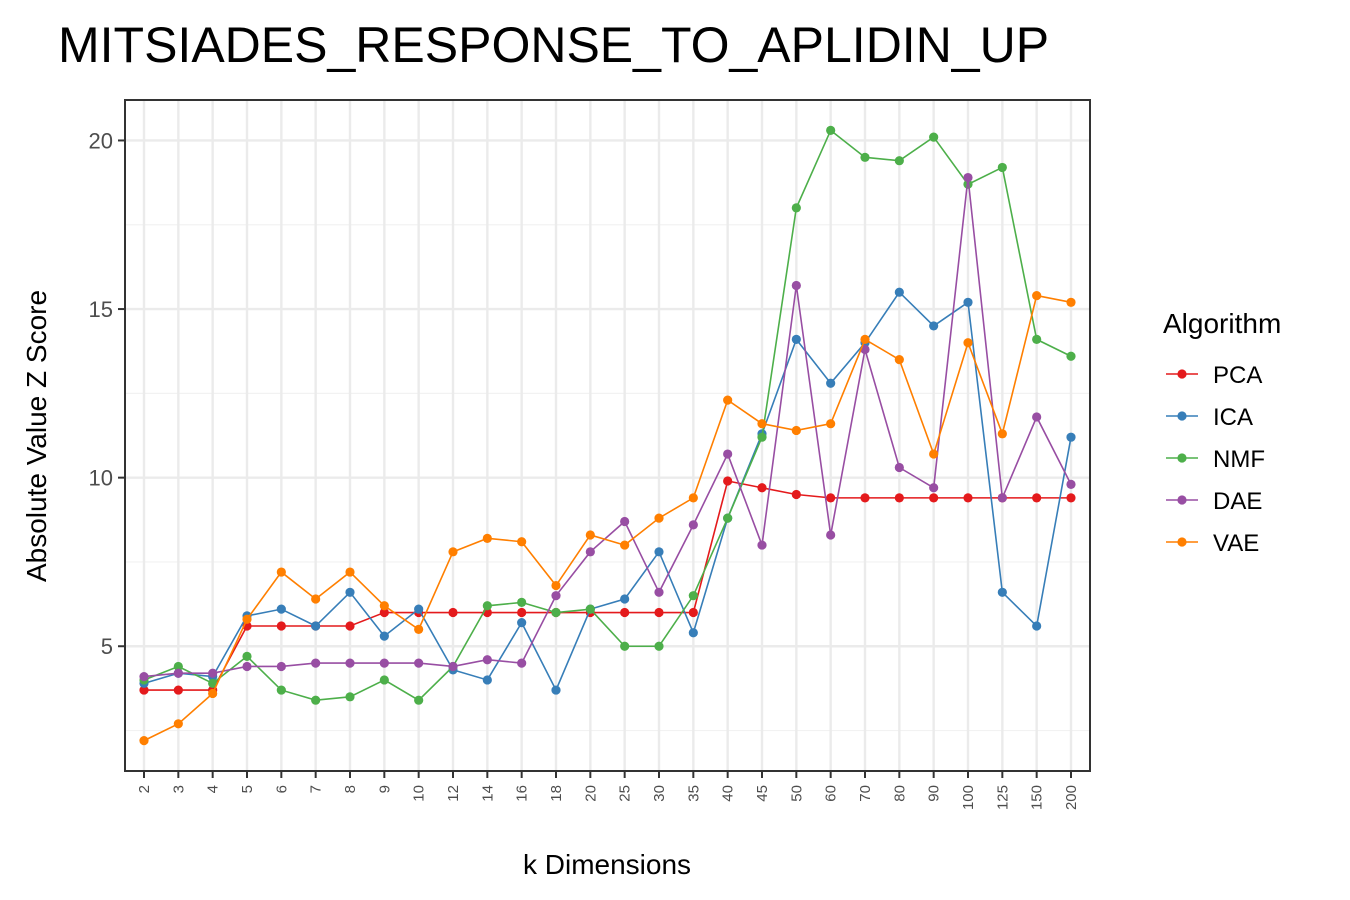 This screenshot has width=1350, height=900. What do you see at coordinates (281, 789) in the screenshot?
I see `x-tick-label: 6` at bounding box center [281, 789].